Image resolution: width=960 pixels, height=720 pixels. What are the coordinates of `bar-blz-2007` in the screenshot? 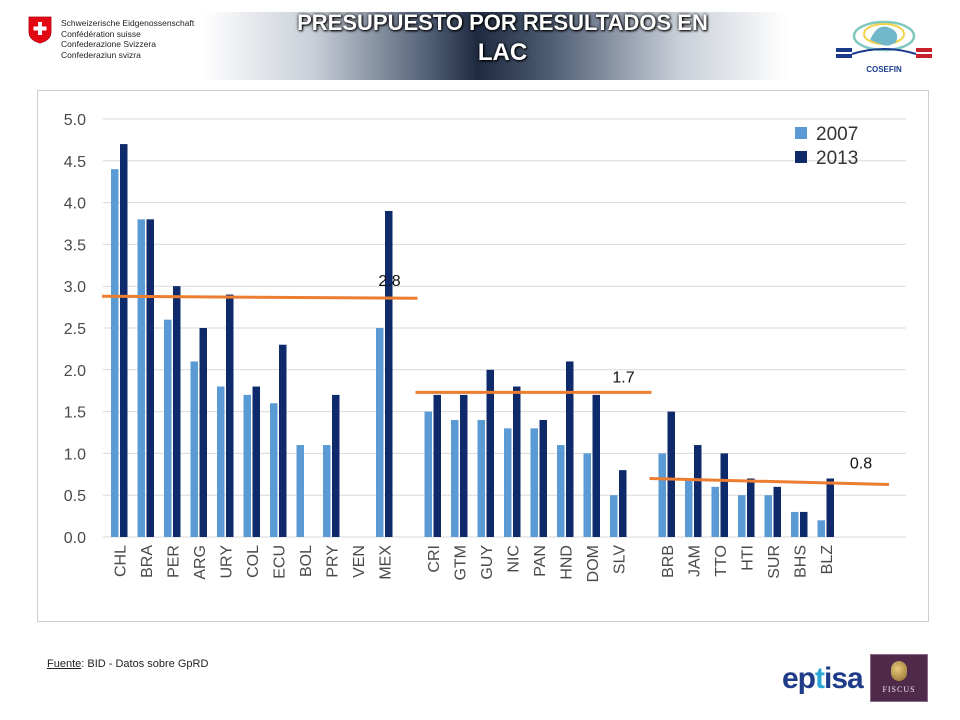 It's located at (821, 528).